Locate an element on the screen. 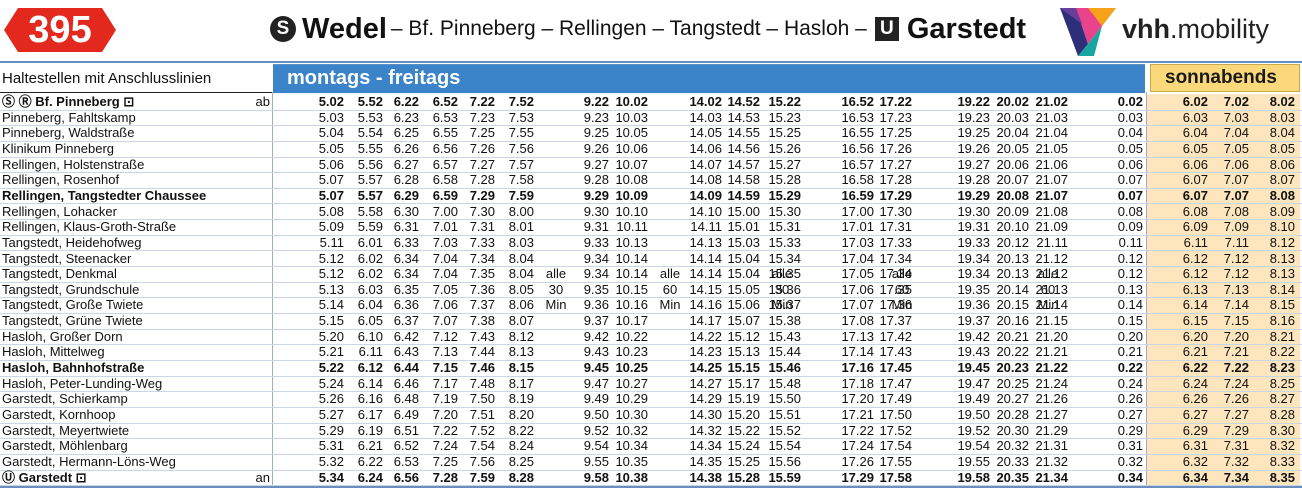 Image resolution: width=1302 pixels, height=489 pixels. departure-time: 15.23 is located at coordinates (784, 117).